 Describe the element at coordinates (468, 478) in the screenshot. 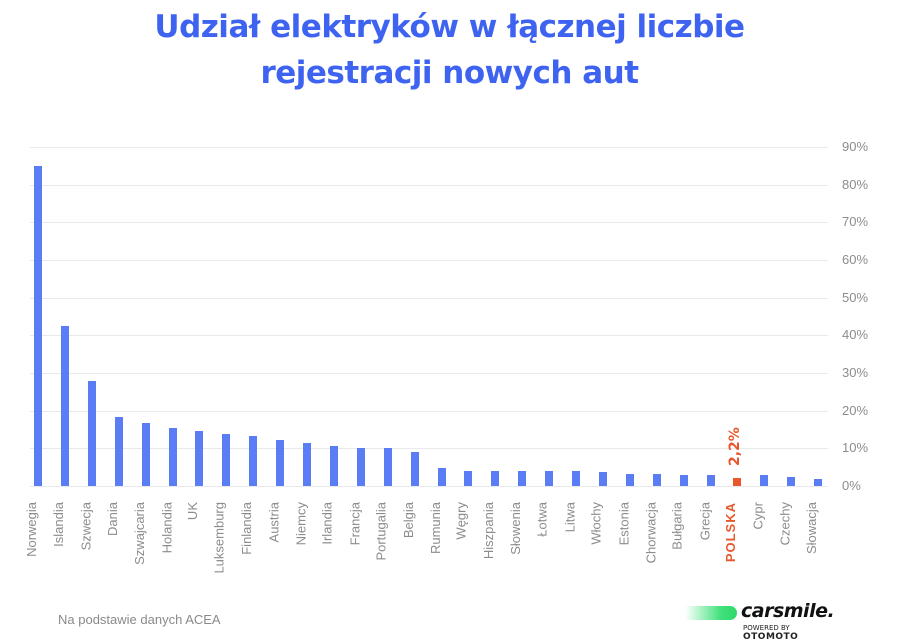

I see `bar-węgry` at that location.